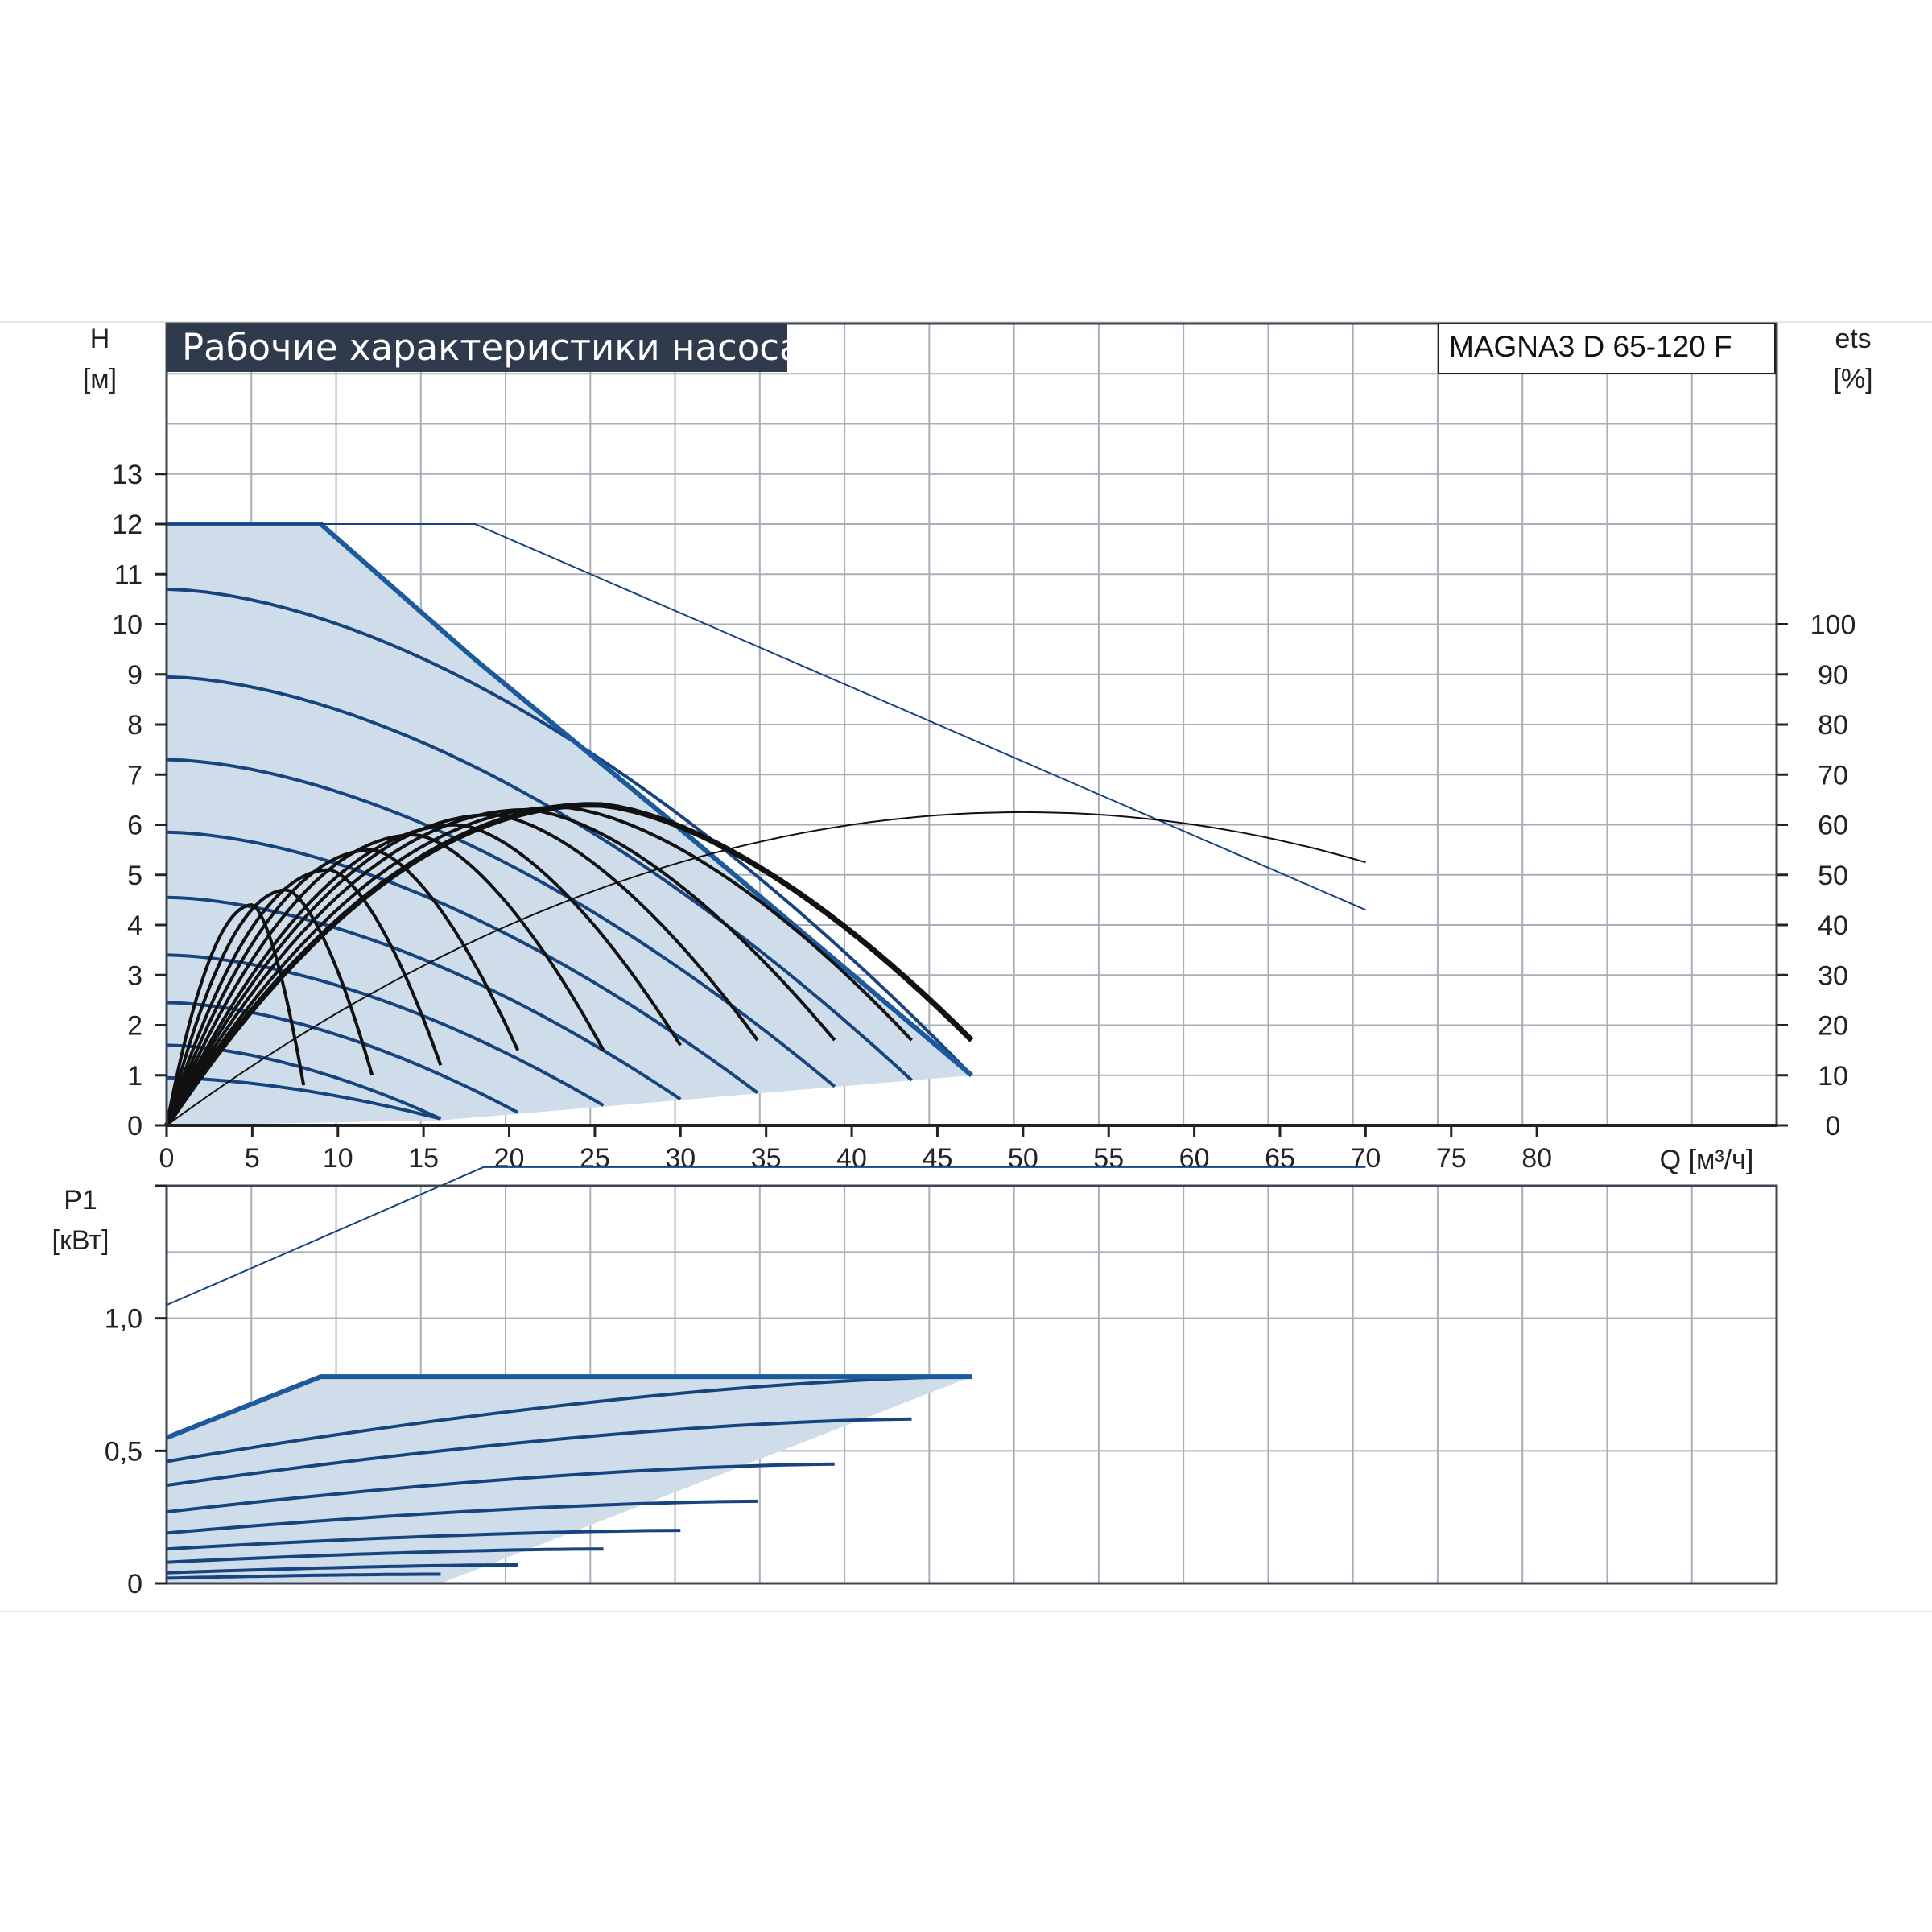  I want to click on x-tick-label: 60, so click(1194, 1158).